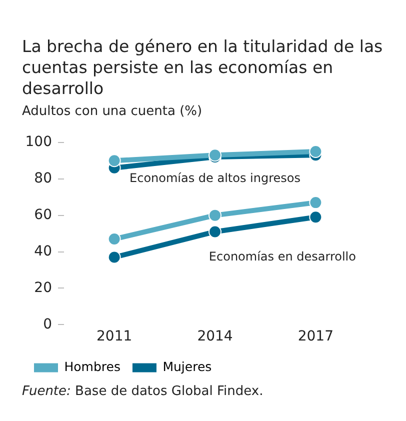 The height and width of the screenshot is (421, 406). What do you see at coordinates (143, 391) in the screenshot?
I see `source-note: Fuente: Base de datos Global Findex.` at bounding box center [143, 391].